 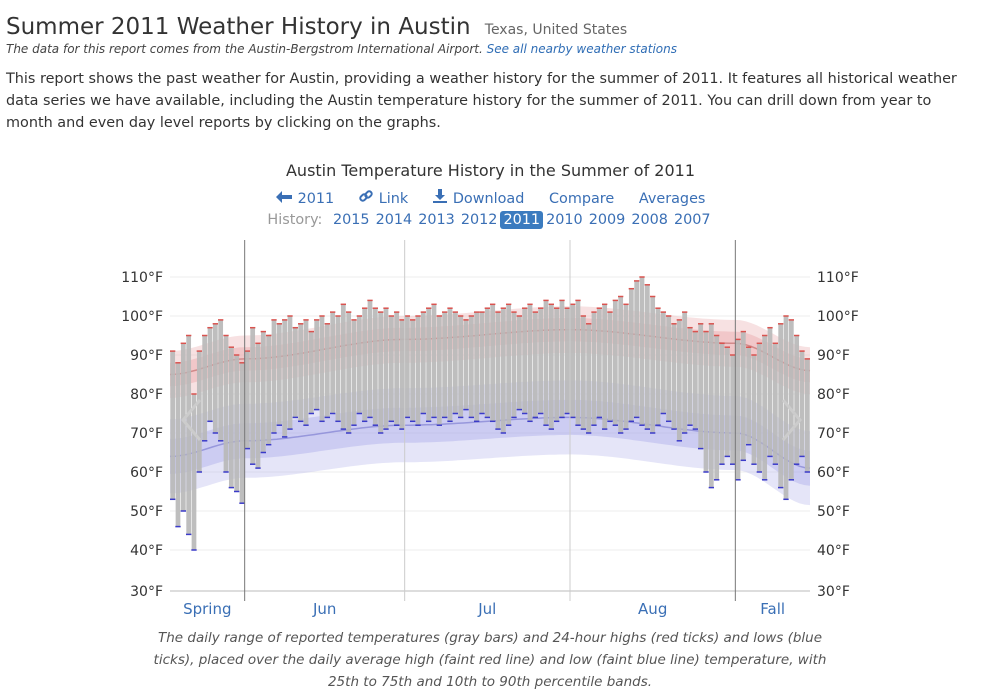 What do you see at coordinates (207, 609) in the screenshot?
I see `x-period-label-spring: Spring` at bounding box center [207, 609].